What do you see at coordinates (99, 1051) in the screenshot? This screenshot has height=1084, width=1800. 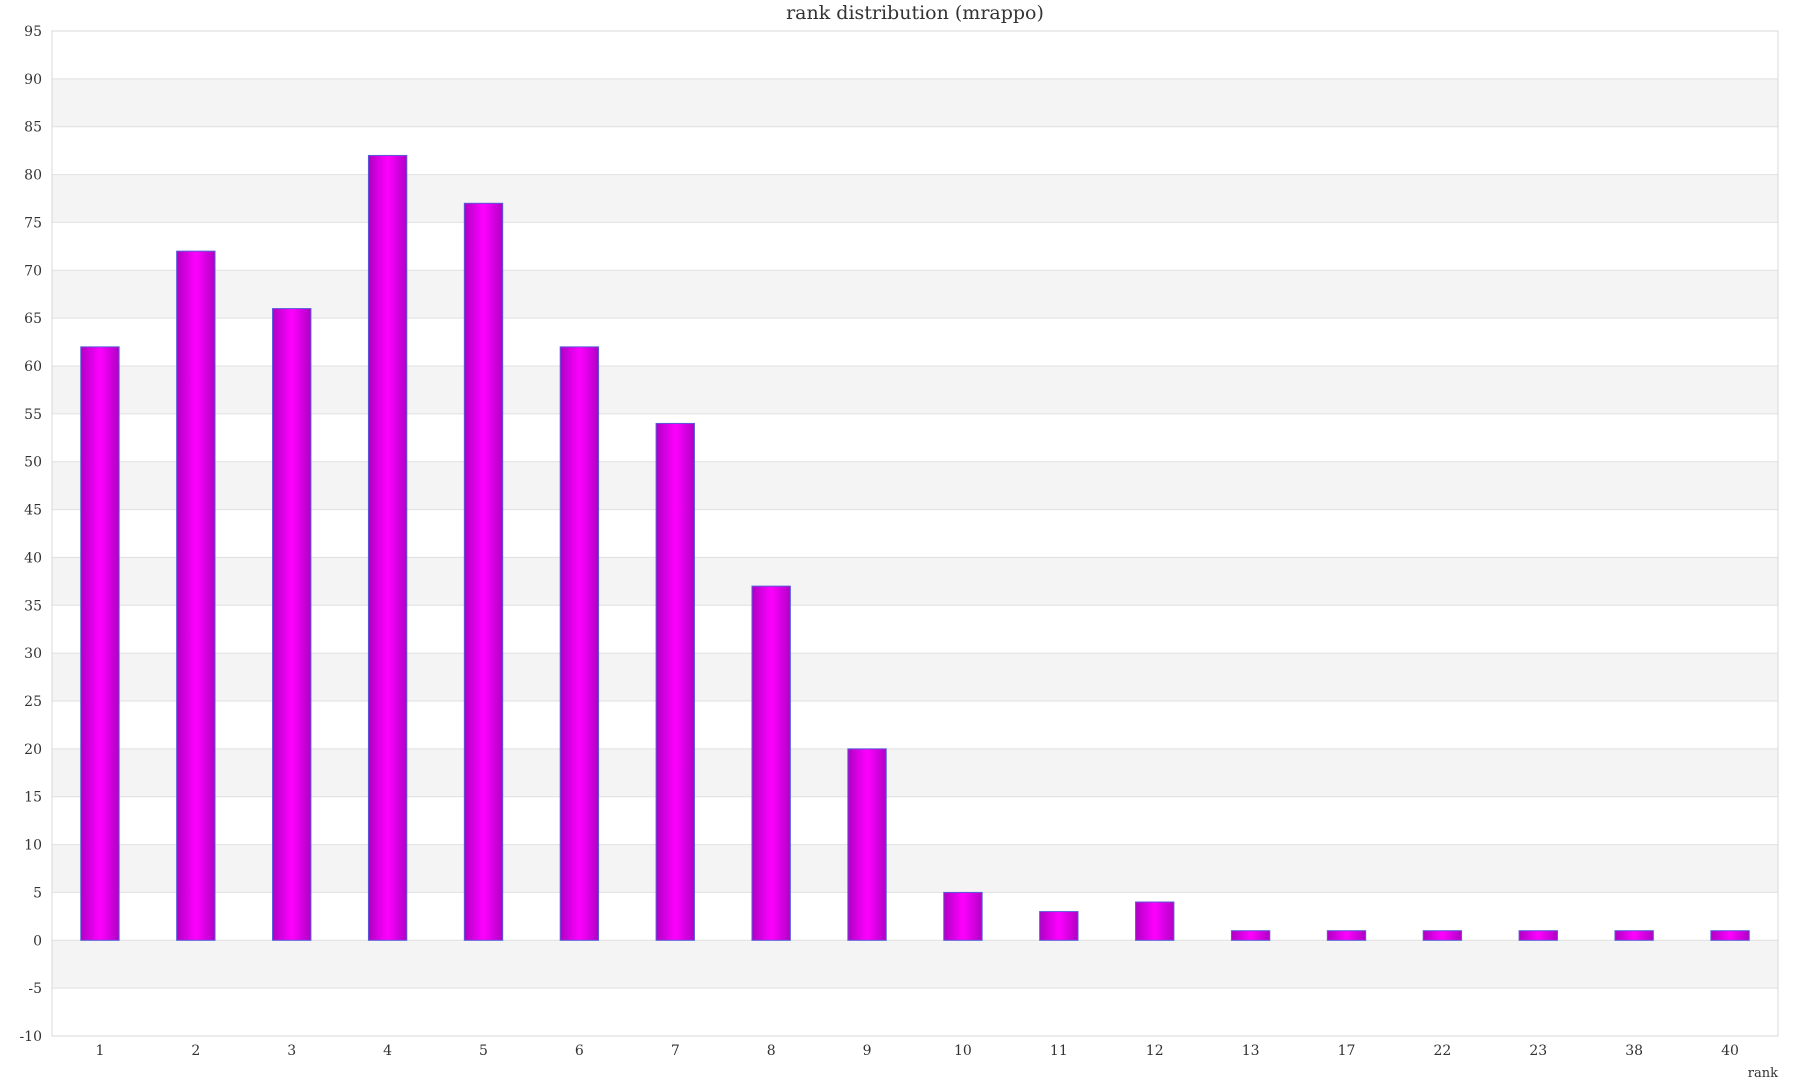 I see `x-tick-label: 1` at bounding box center [99, 1051].